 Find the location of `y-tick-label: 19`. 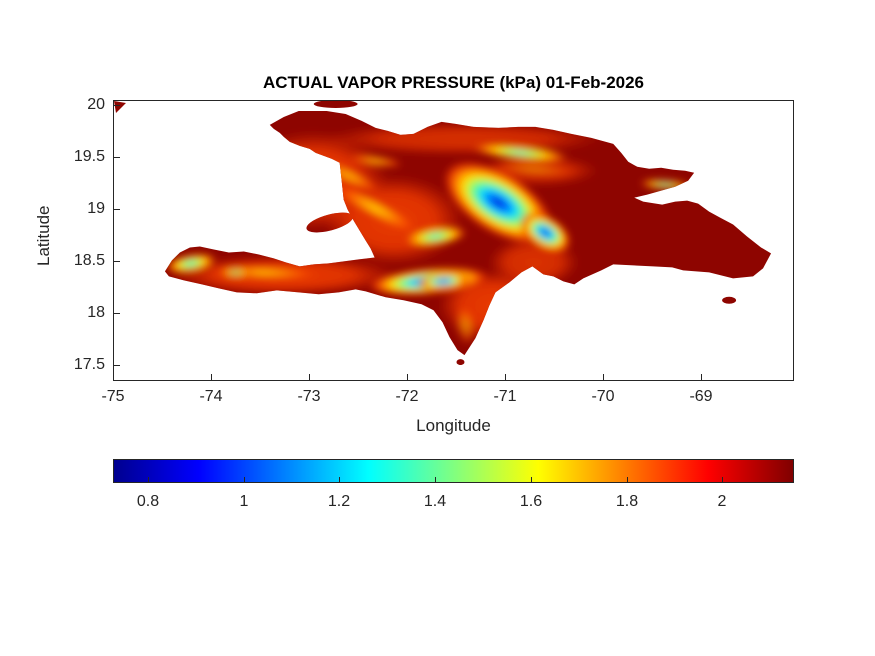

y-tick-label: 19 is located at coordinates (96, 208).